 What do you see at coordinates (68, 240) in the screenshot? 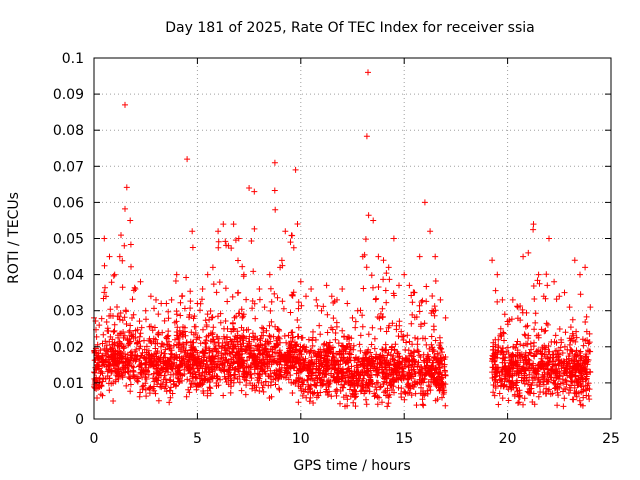
I see `y-tick-label: 0.05` at bounding box center [68, 240].